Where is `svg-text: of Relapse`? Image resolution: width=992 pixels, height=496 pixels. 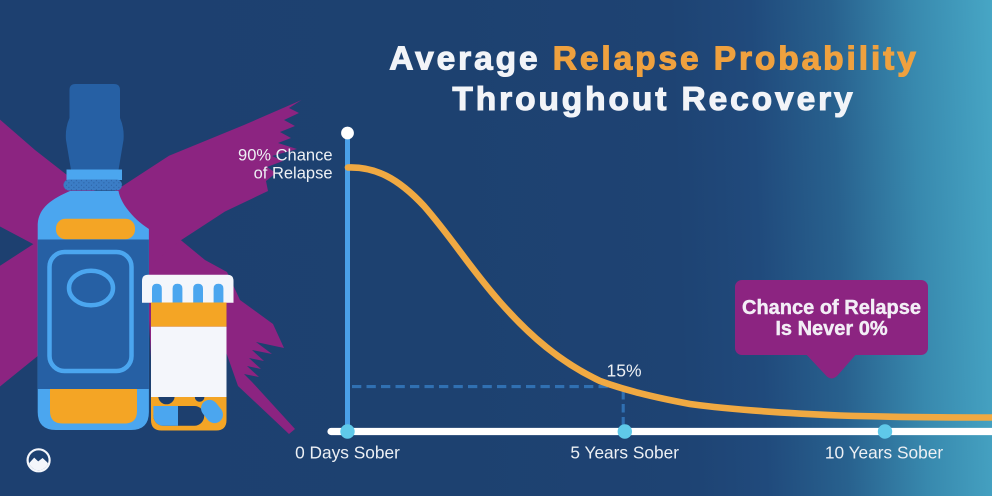 svg-text: of Relapse is located at coordinates (293, 174).